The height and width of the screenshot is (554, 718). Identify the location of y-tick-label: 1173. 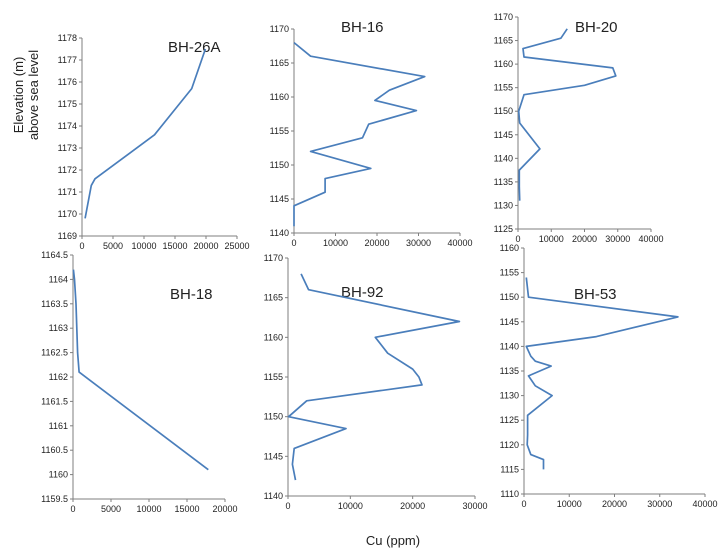
(67, 148).